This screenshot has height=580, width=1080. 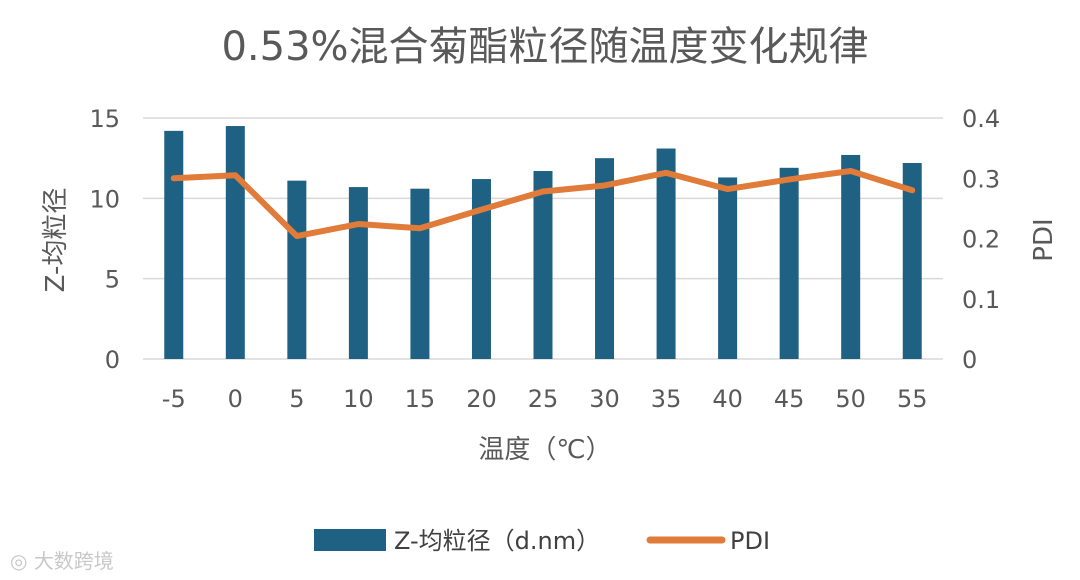 What do you see at coordinates (358, 399) in the screenshot?
I see `x-tick-label: 10` at bounding box center [358, 399].